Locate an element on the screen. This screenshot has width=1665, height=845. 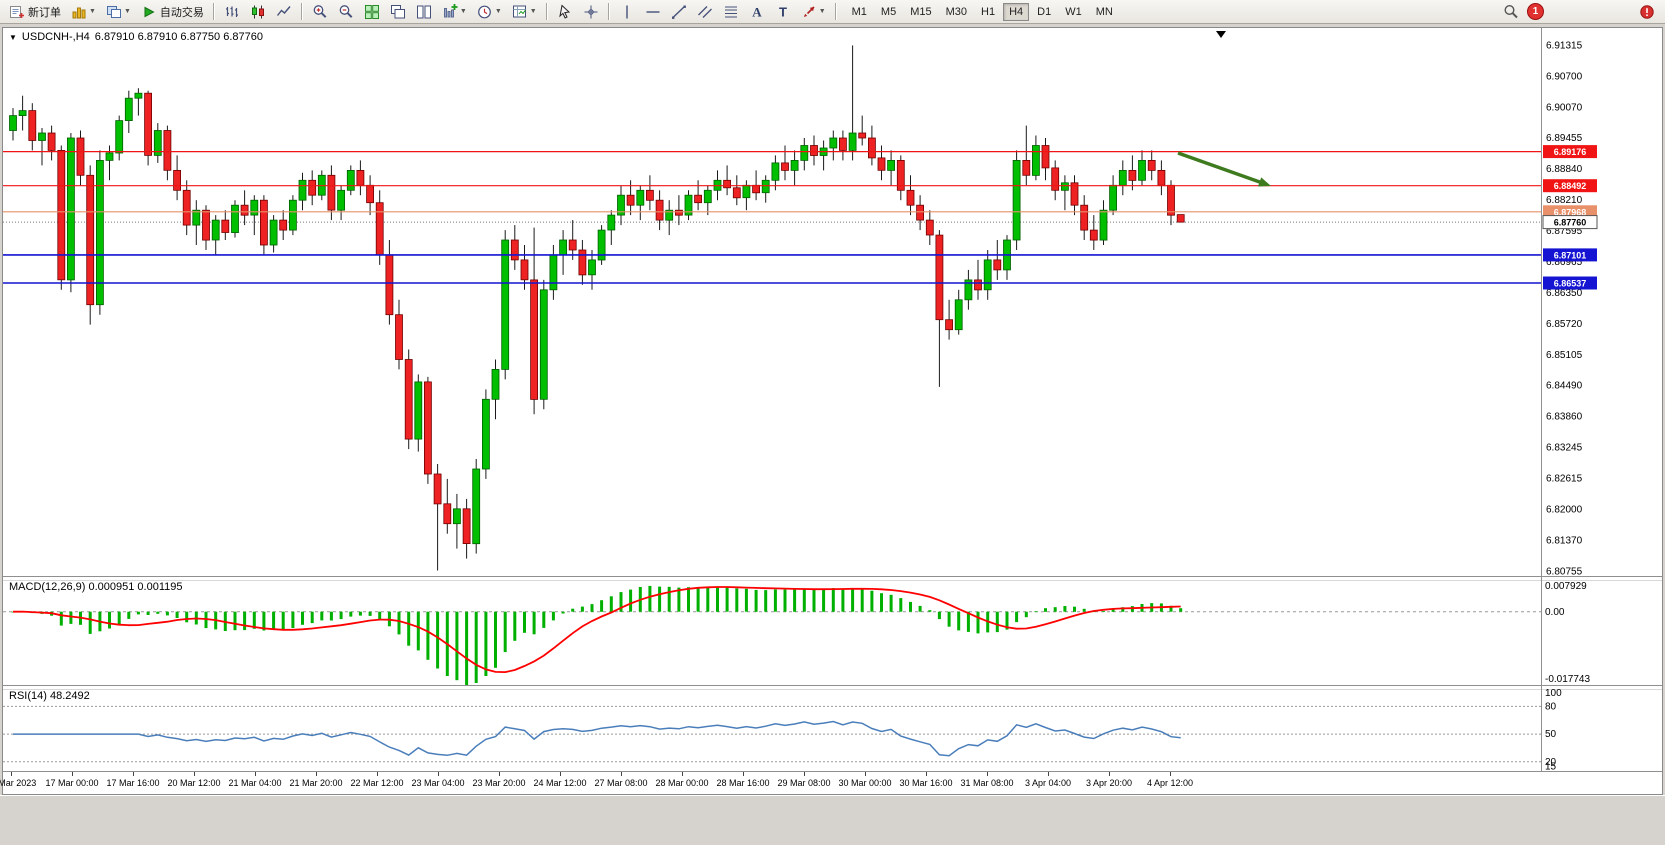
svg-text: 80 is located at coordinates (1551, 706).